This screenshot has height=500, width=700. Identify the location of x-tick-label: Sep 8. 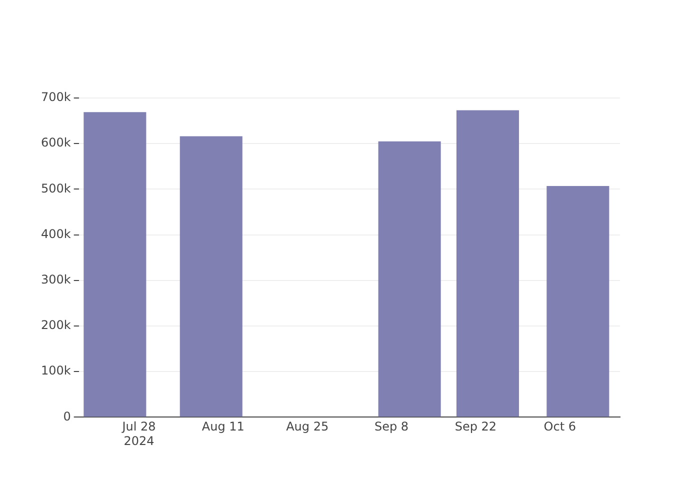
(391, 427).